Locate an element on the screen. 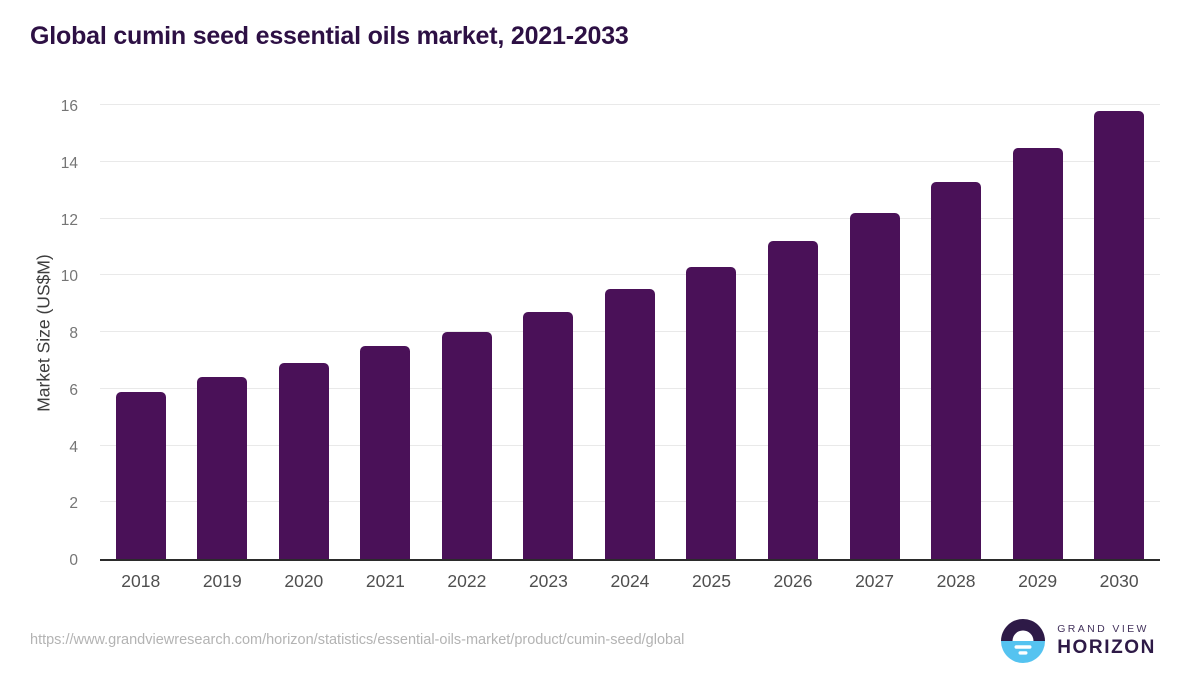 This screenshot has width=1200, height=675. horizon-sun-logo-icon is located at coordinates (1023, 641).